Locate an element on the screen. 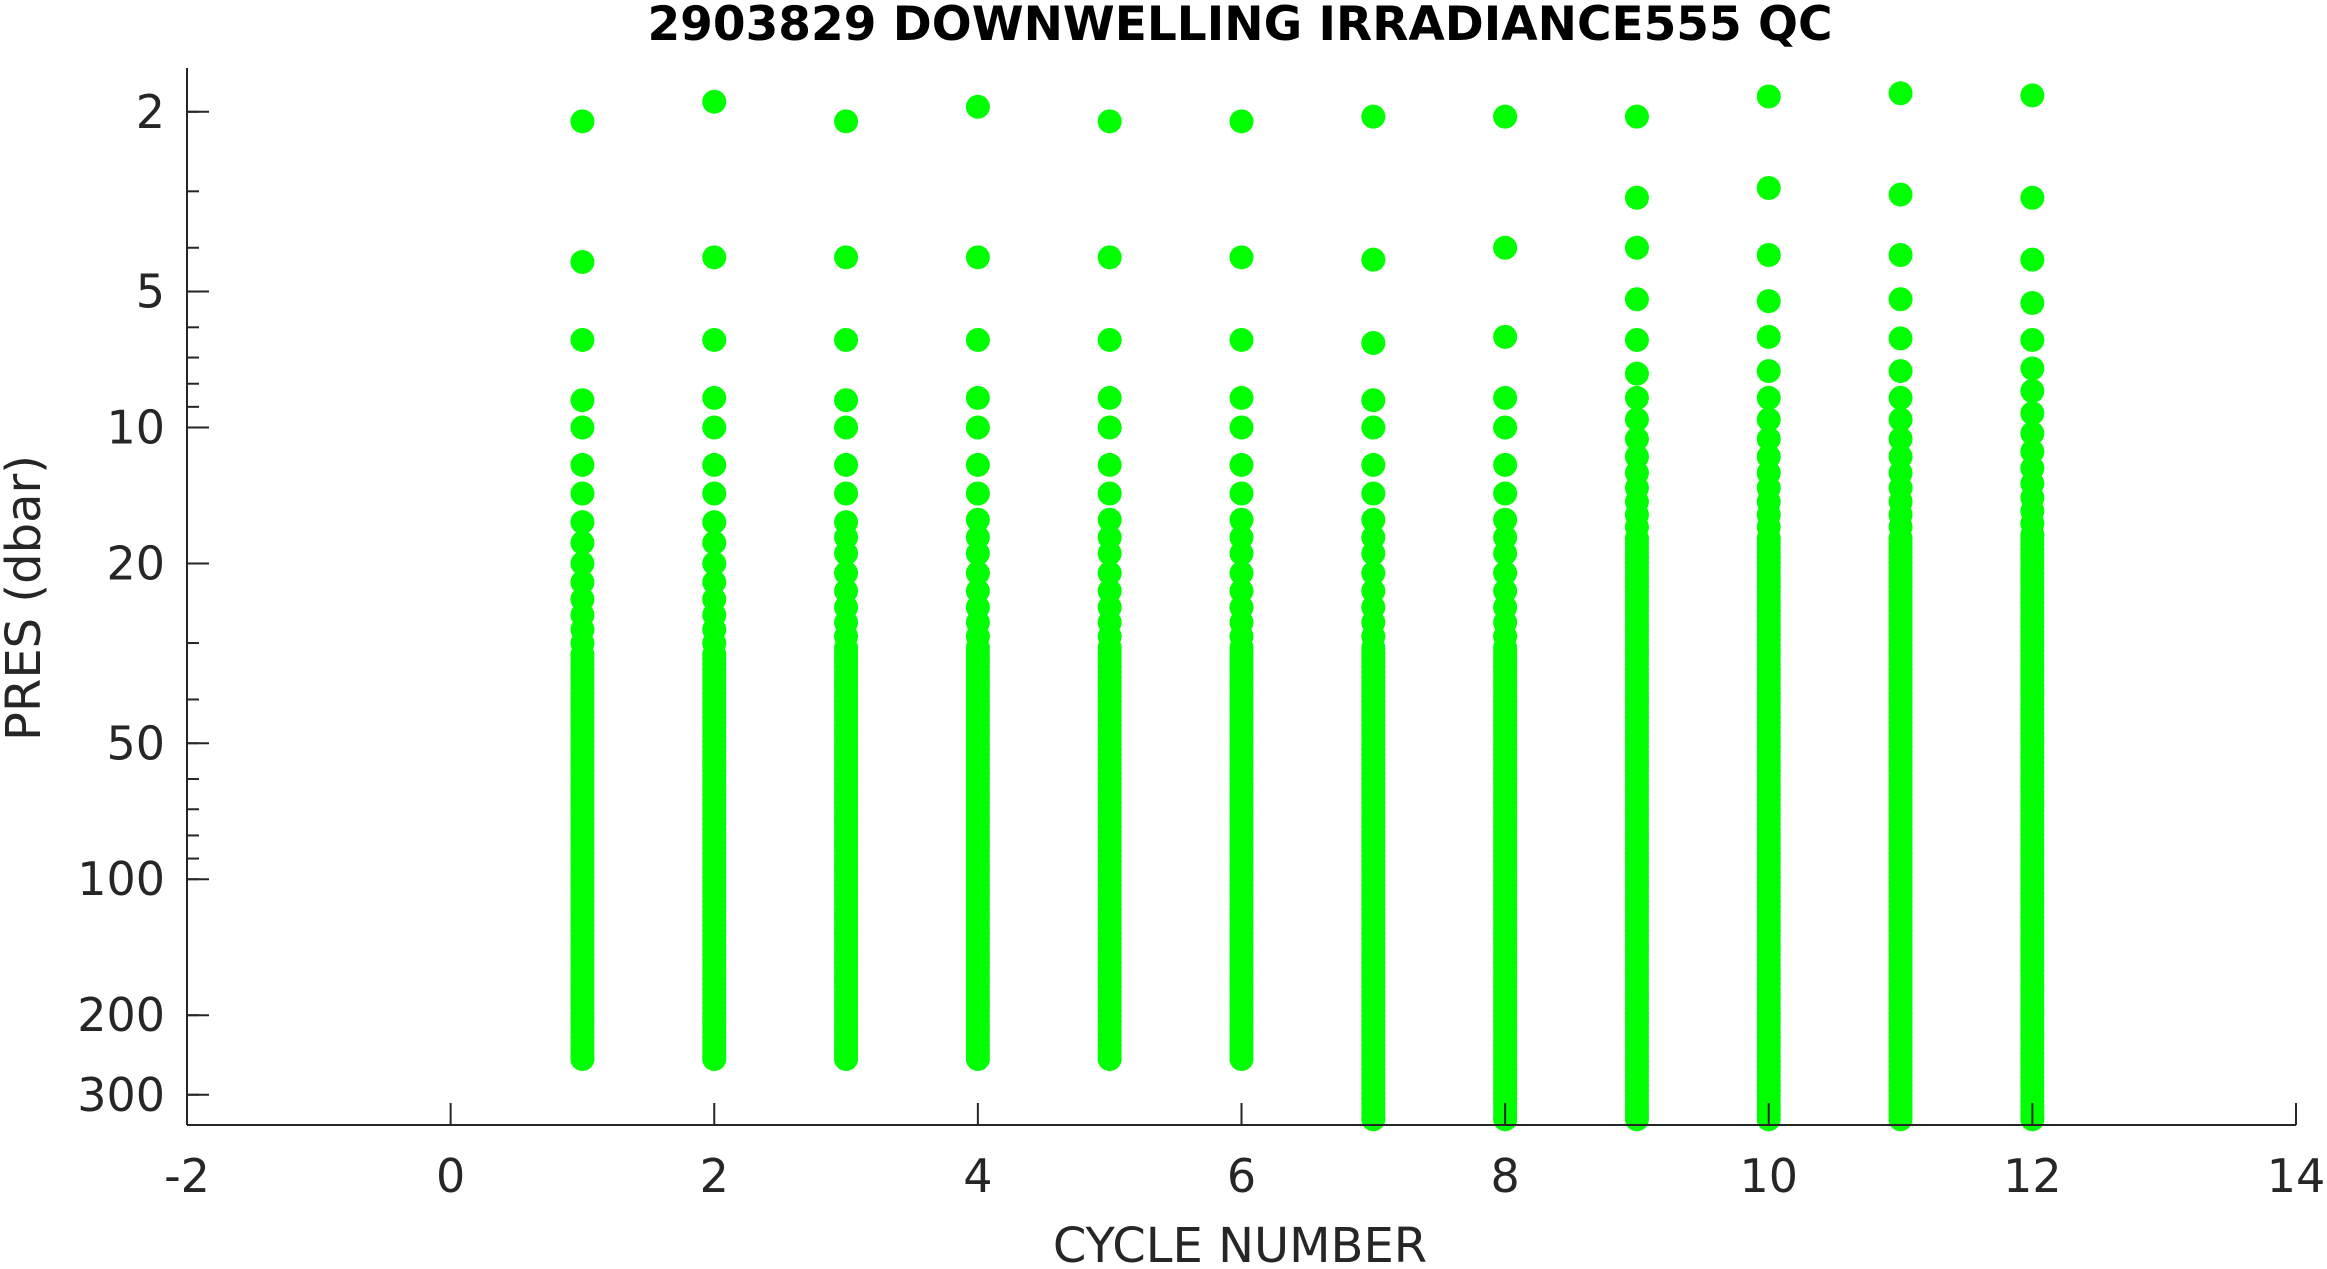 This screenshot has width=2327, height=1269. x-tick-label: 4 is located at coordinates (977, 1176).